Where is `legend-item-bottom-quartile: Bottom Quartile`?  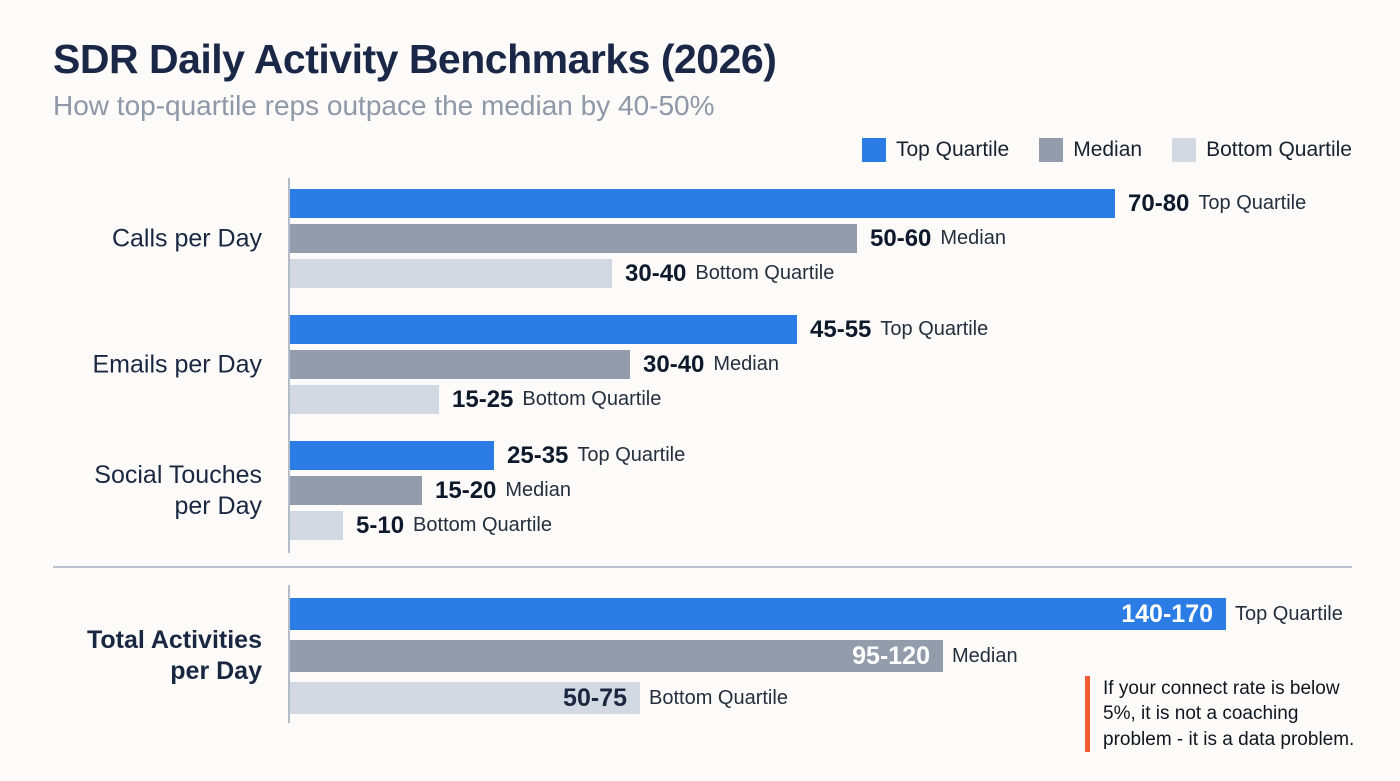
legend-item-bottom-quartile: Bottom Quartile is located at coordinates (1262, 150).